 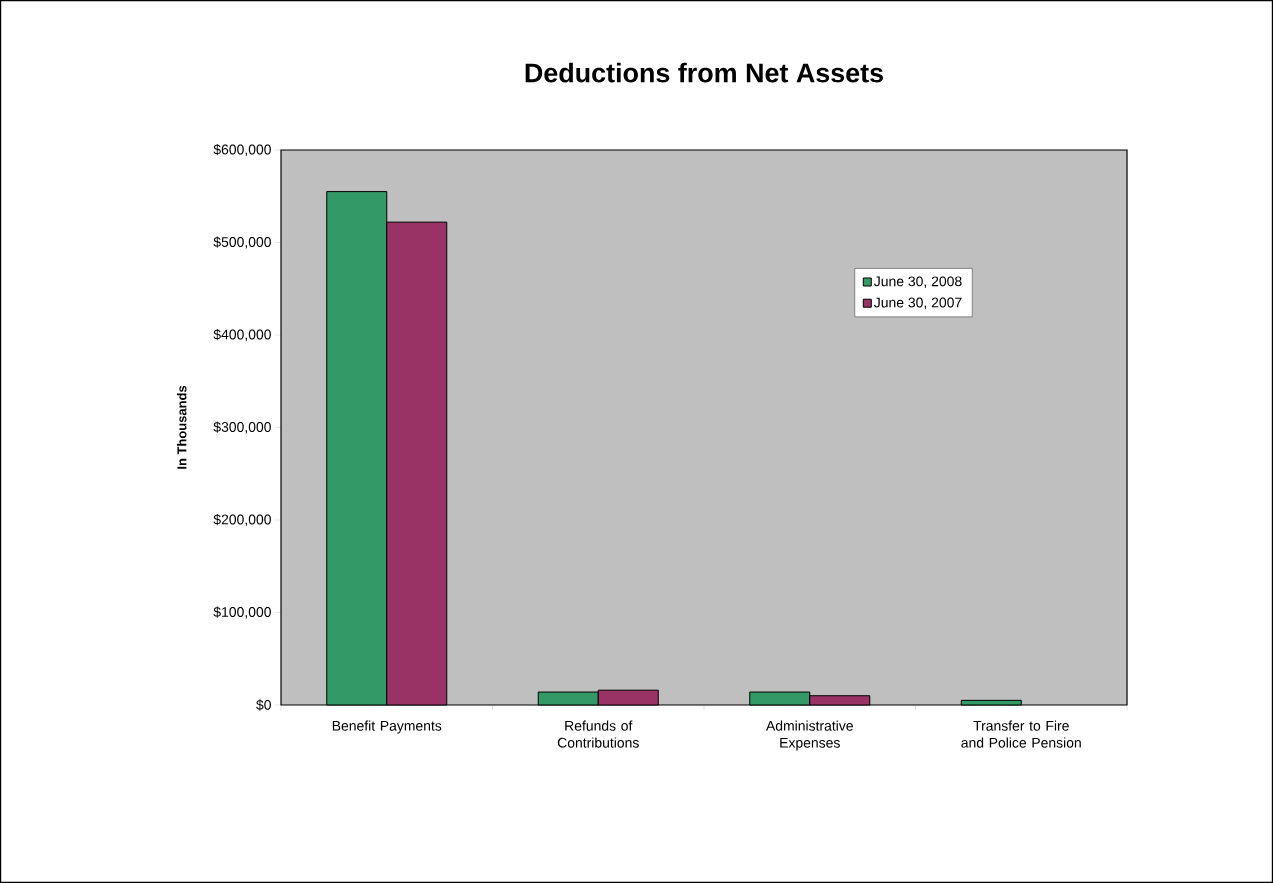 What do you see at coordinates (918, 282) in the screenshot?
I see `legend-label: June 30, 2008` at bounding box center [918, 282].